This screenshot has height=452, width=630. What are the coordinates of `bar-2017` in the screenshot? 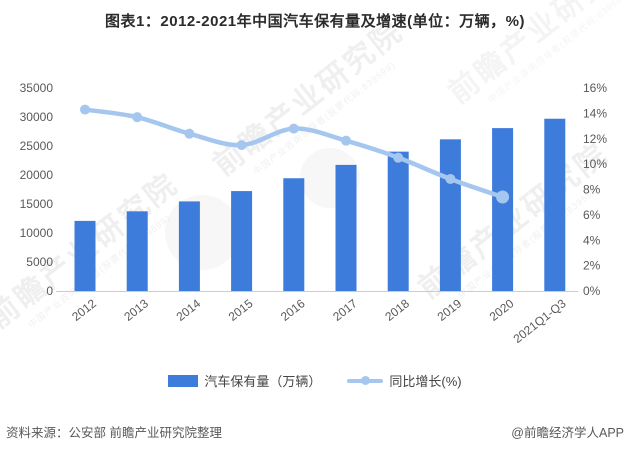 It's located at (346, 227).